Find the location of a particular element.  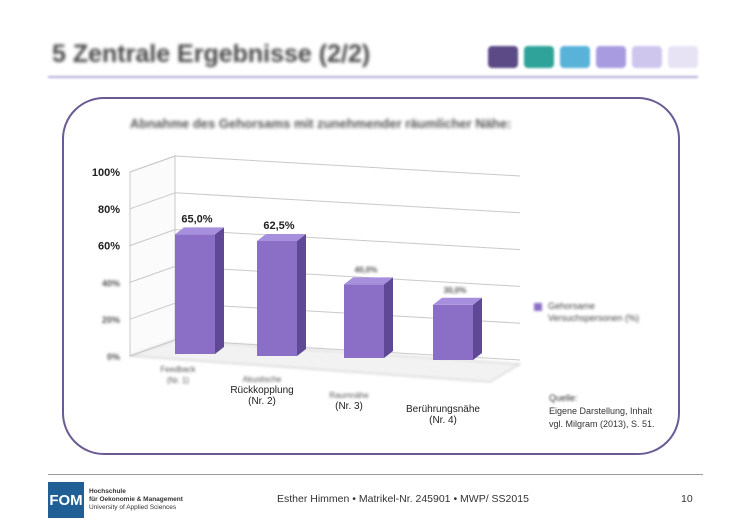

slide-title: 5 Zentrale Ergebnisse (2/2) is located at coordinates (211, 54).